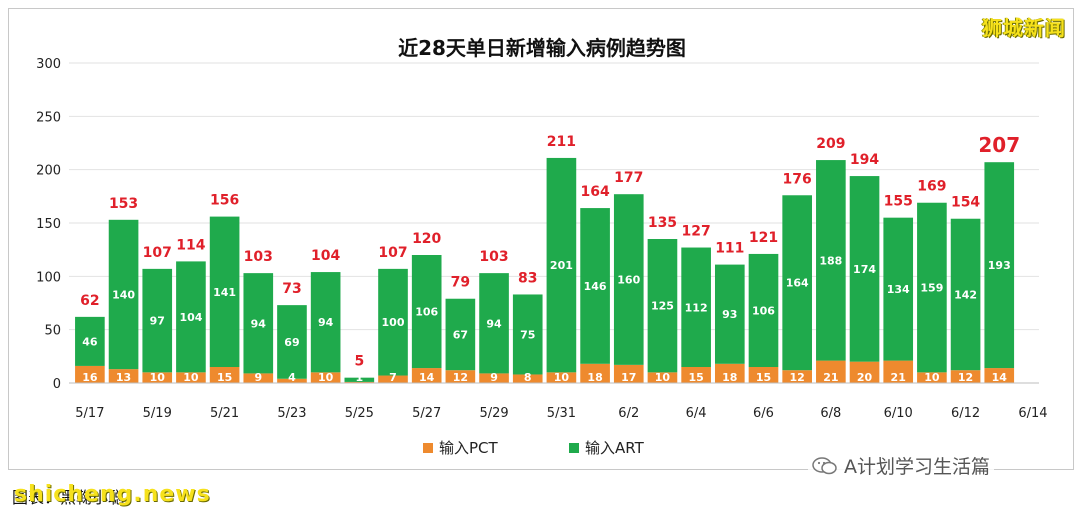 This screenshot has width=1080, height=516. I want to click on data-label-pct: 21, so click(830, 377).